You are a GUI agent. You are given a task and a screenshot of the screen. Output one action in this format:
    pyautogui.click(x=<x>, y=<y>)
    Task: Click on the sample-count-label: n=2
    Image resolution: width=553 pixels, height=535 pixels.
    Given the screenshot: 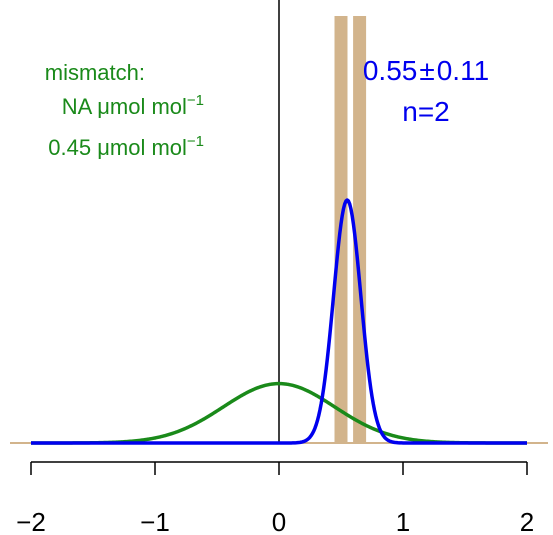 What is the action you would take?
    pyautogui.click(x=426, y=111)
    